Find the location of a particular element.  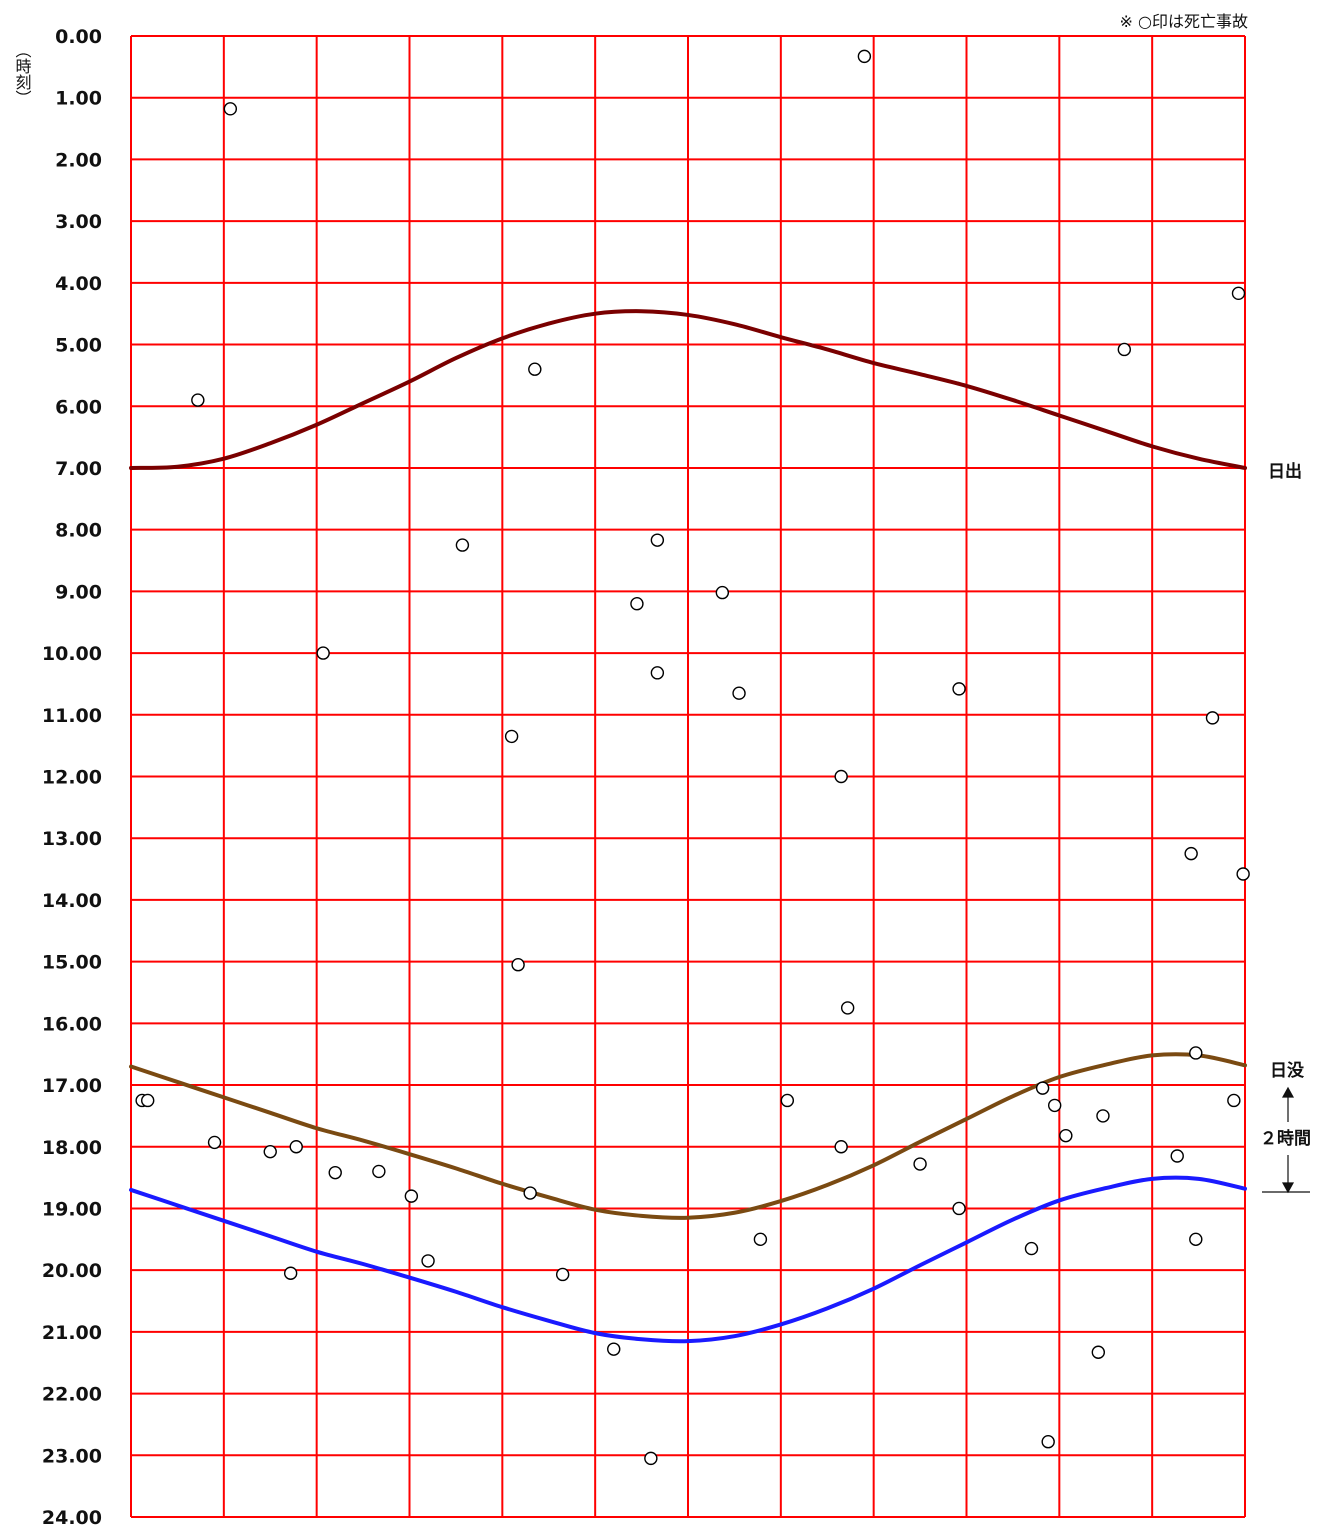

y-tick-label: 0.00 is located at coordinates (78, 37).